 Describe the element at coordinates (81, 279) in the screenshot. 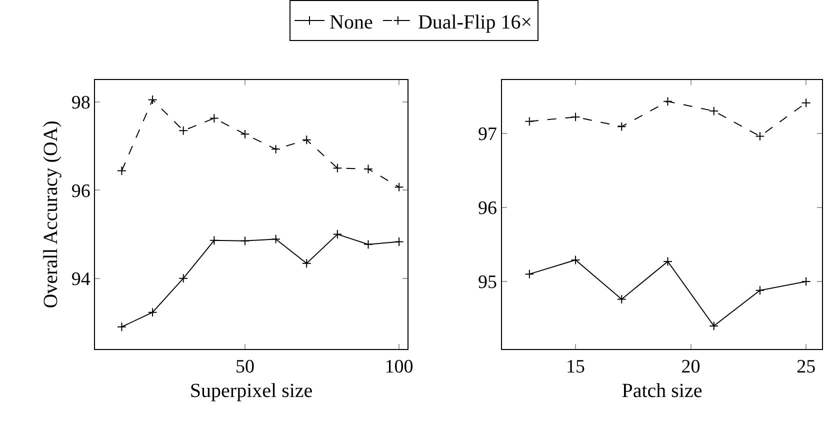

I see `y-tick-label: 94` at that location.